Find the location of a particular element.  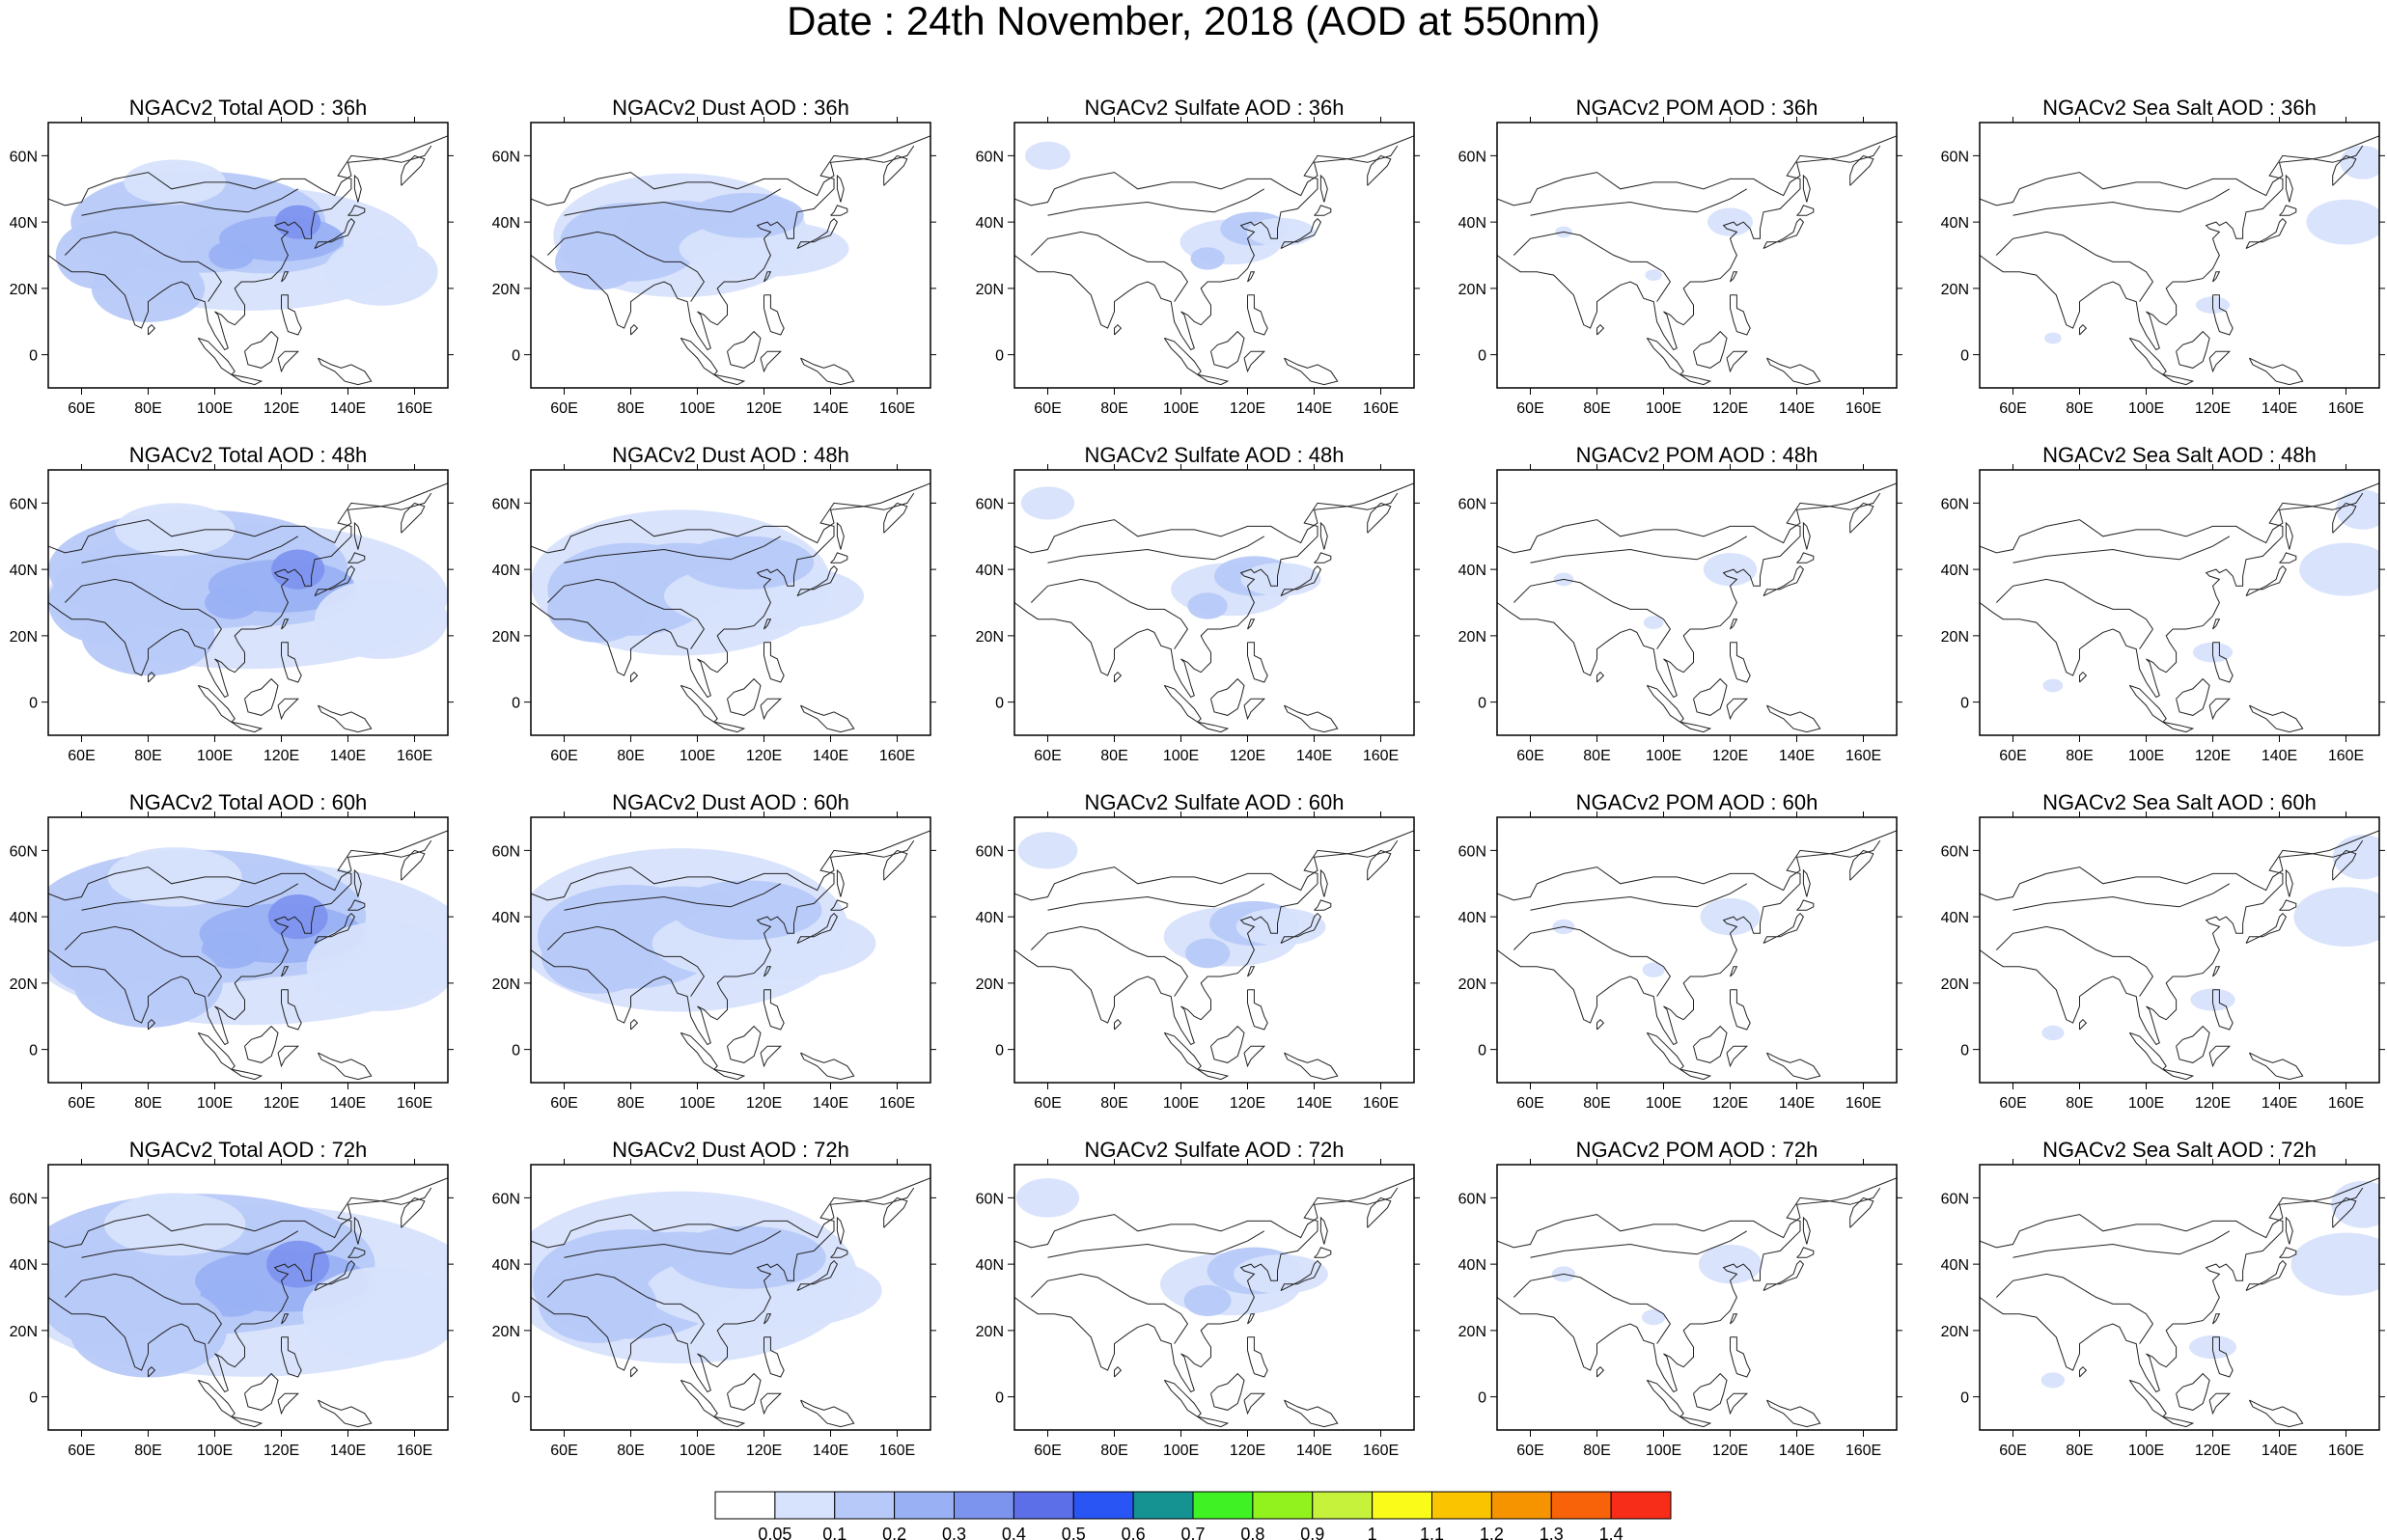

panel-title: NGACv2 POM AOD : 36h is located at coordinates (1697, 108).